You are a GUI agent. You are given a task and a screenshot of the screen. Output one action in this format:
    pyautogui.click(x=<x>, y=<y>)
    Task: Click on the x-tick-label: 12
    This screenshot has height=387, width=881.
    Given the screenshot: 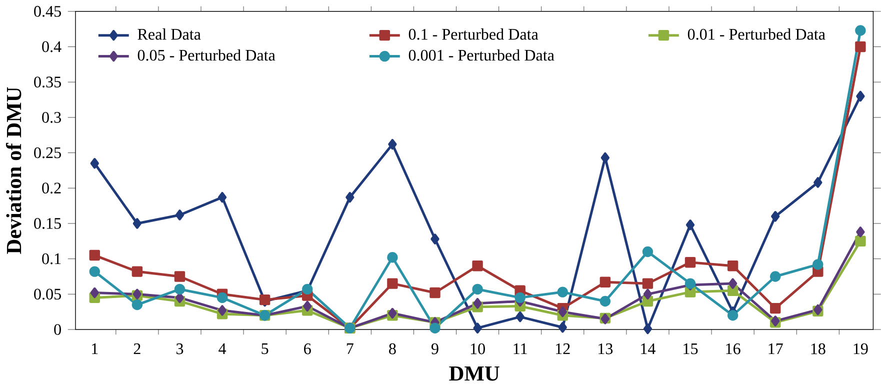 What is the action you would take?
    pyautogui.click(x=563, y=349)
    